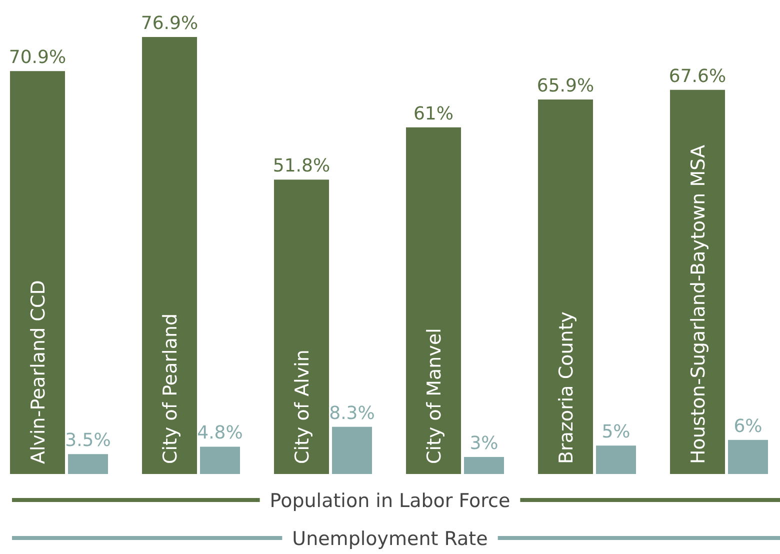  What do you see at coordinates (567, 387) in the screenshot?
I see `x-tick-label: Brazoria County` at bounding box center [567, 387].